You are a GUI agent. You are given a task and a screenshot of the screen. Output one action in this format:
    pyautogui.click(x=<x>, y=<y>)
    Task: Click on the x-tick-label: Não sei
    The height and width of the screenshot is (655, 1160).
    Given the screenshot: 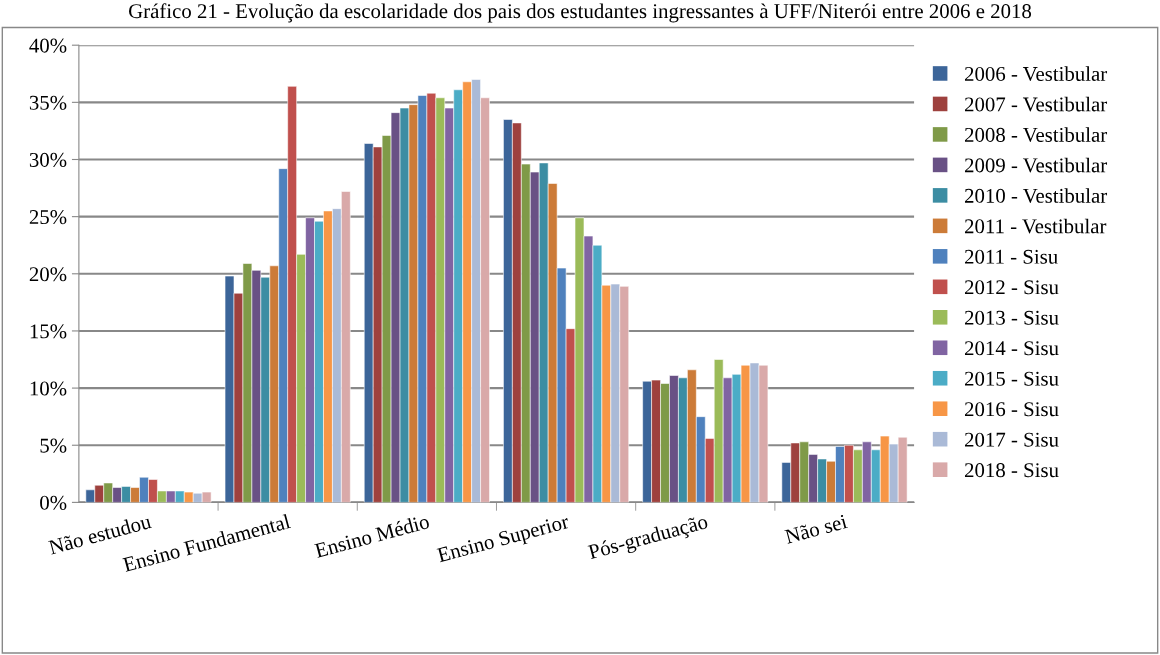 What is the action you would take?
    pyautogui.click(x=816, y=529)
    